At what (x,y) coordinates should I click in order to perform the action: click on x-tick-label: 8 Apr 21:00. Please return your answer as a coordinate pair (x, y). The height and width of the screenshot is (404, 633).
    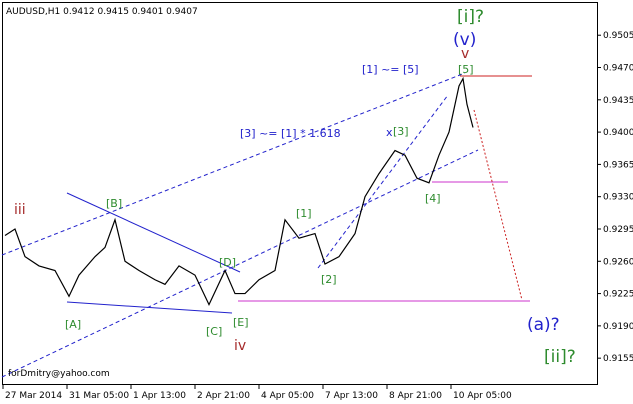
    Looking at the image, I should click on (415, 396).